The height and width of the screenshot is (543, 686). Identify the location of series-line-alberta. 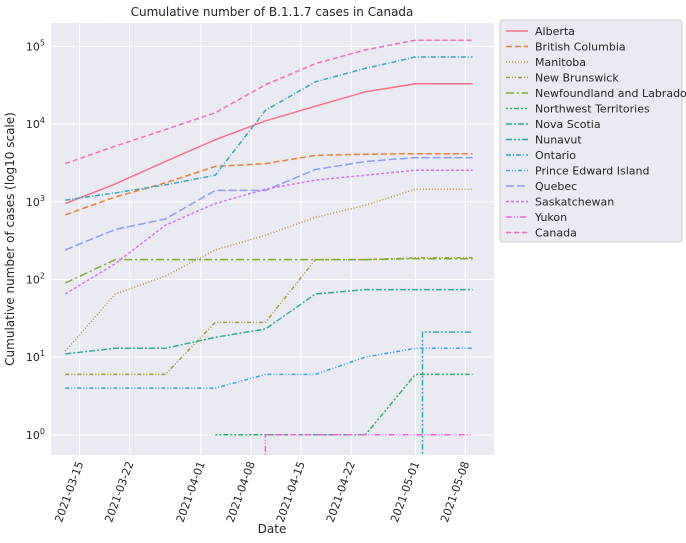
(269, 144).